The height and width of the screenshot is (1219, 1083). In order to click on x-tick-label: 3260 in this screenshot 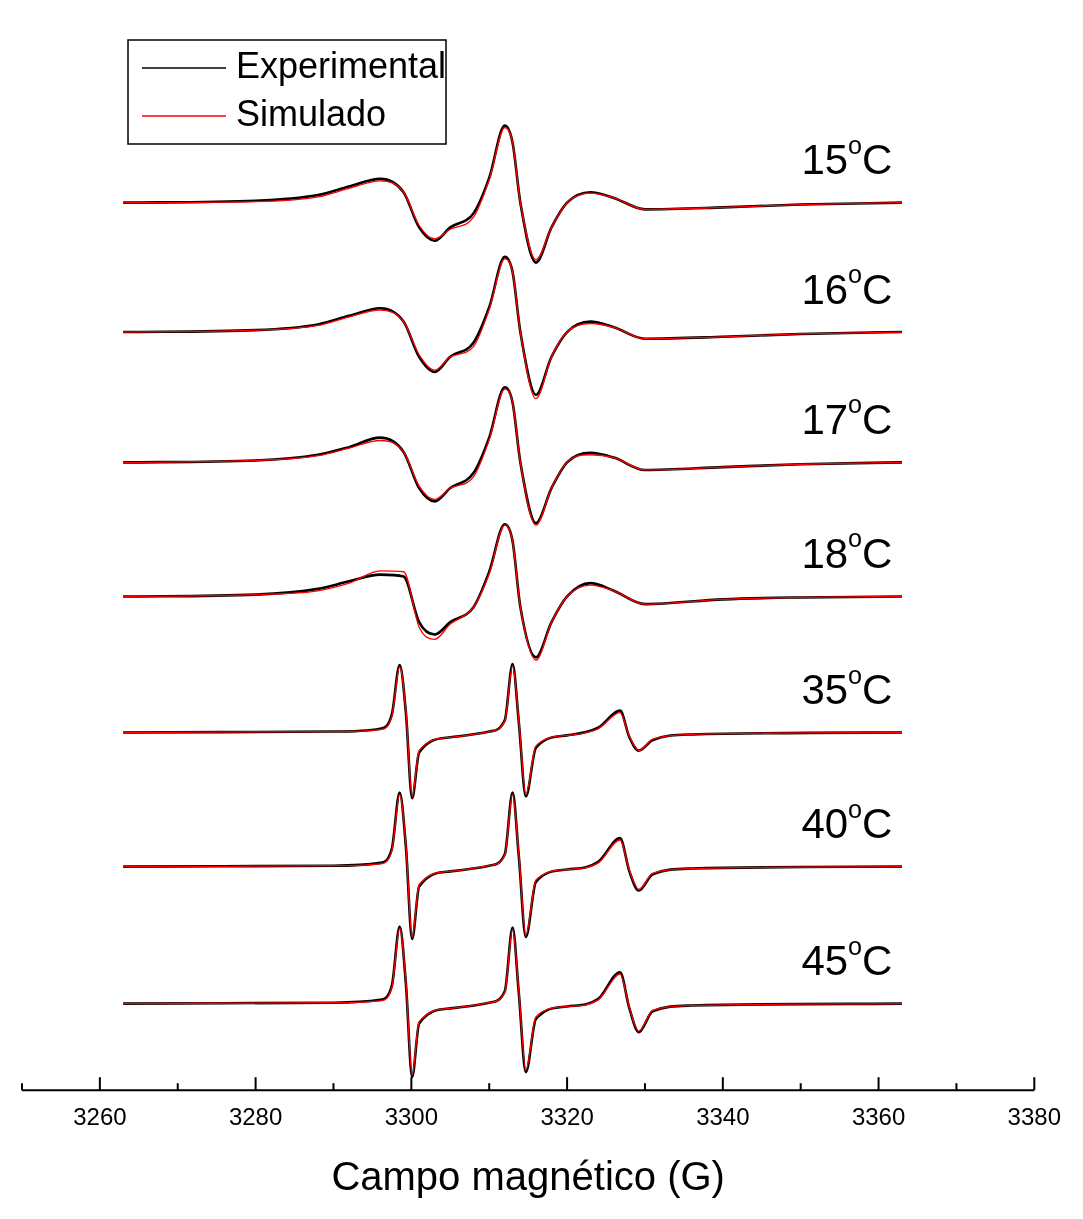, I will do `click(100, 1117)`.